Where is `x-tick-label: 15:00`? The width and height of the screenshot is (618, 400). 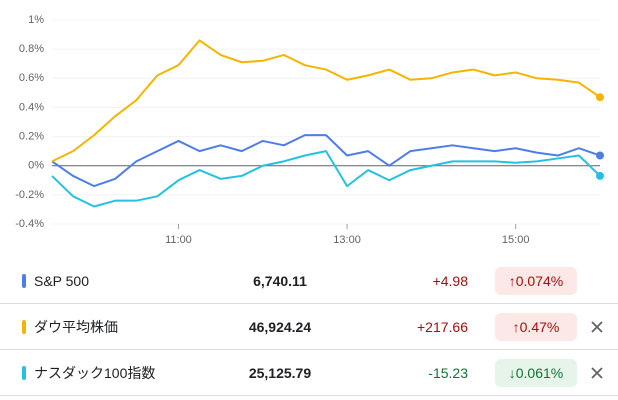
x-tick-label: 15:00 is located at coordinates (516, 240).